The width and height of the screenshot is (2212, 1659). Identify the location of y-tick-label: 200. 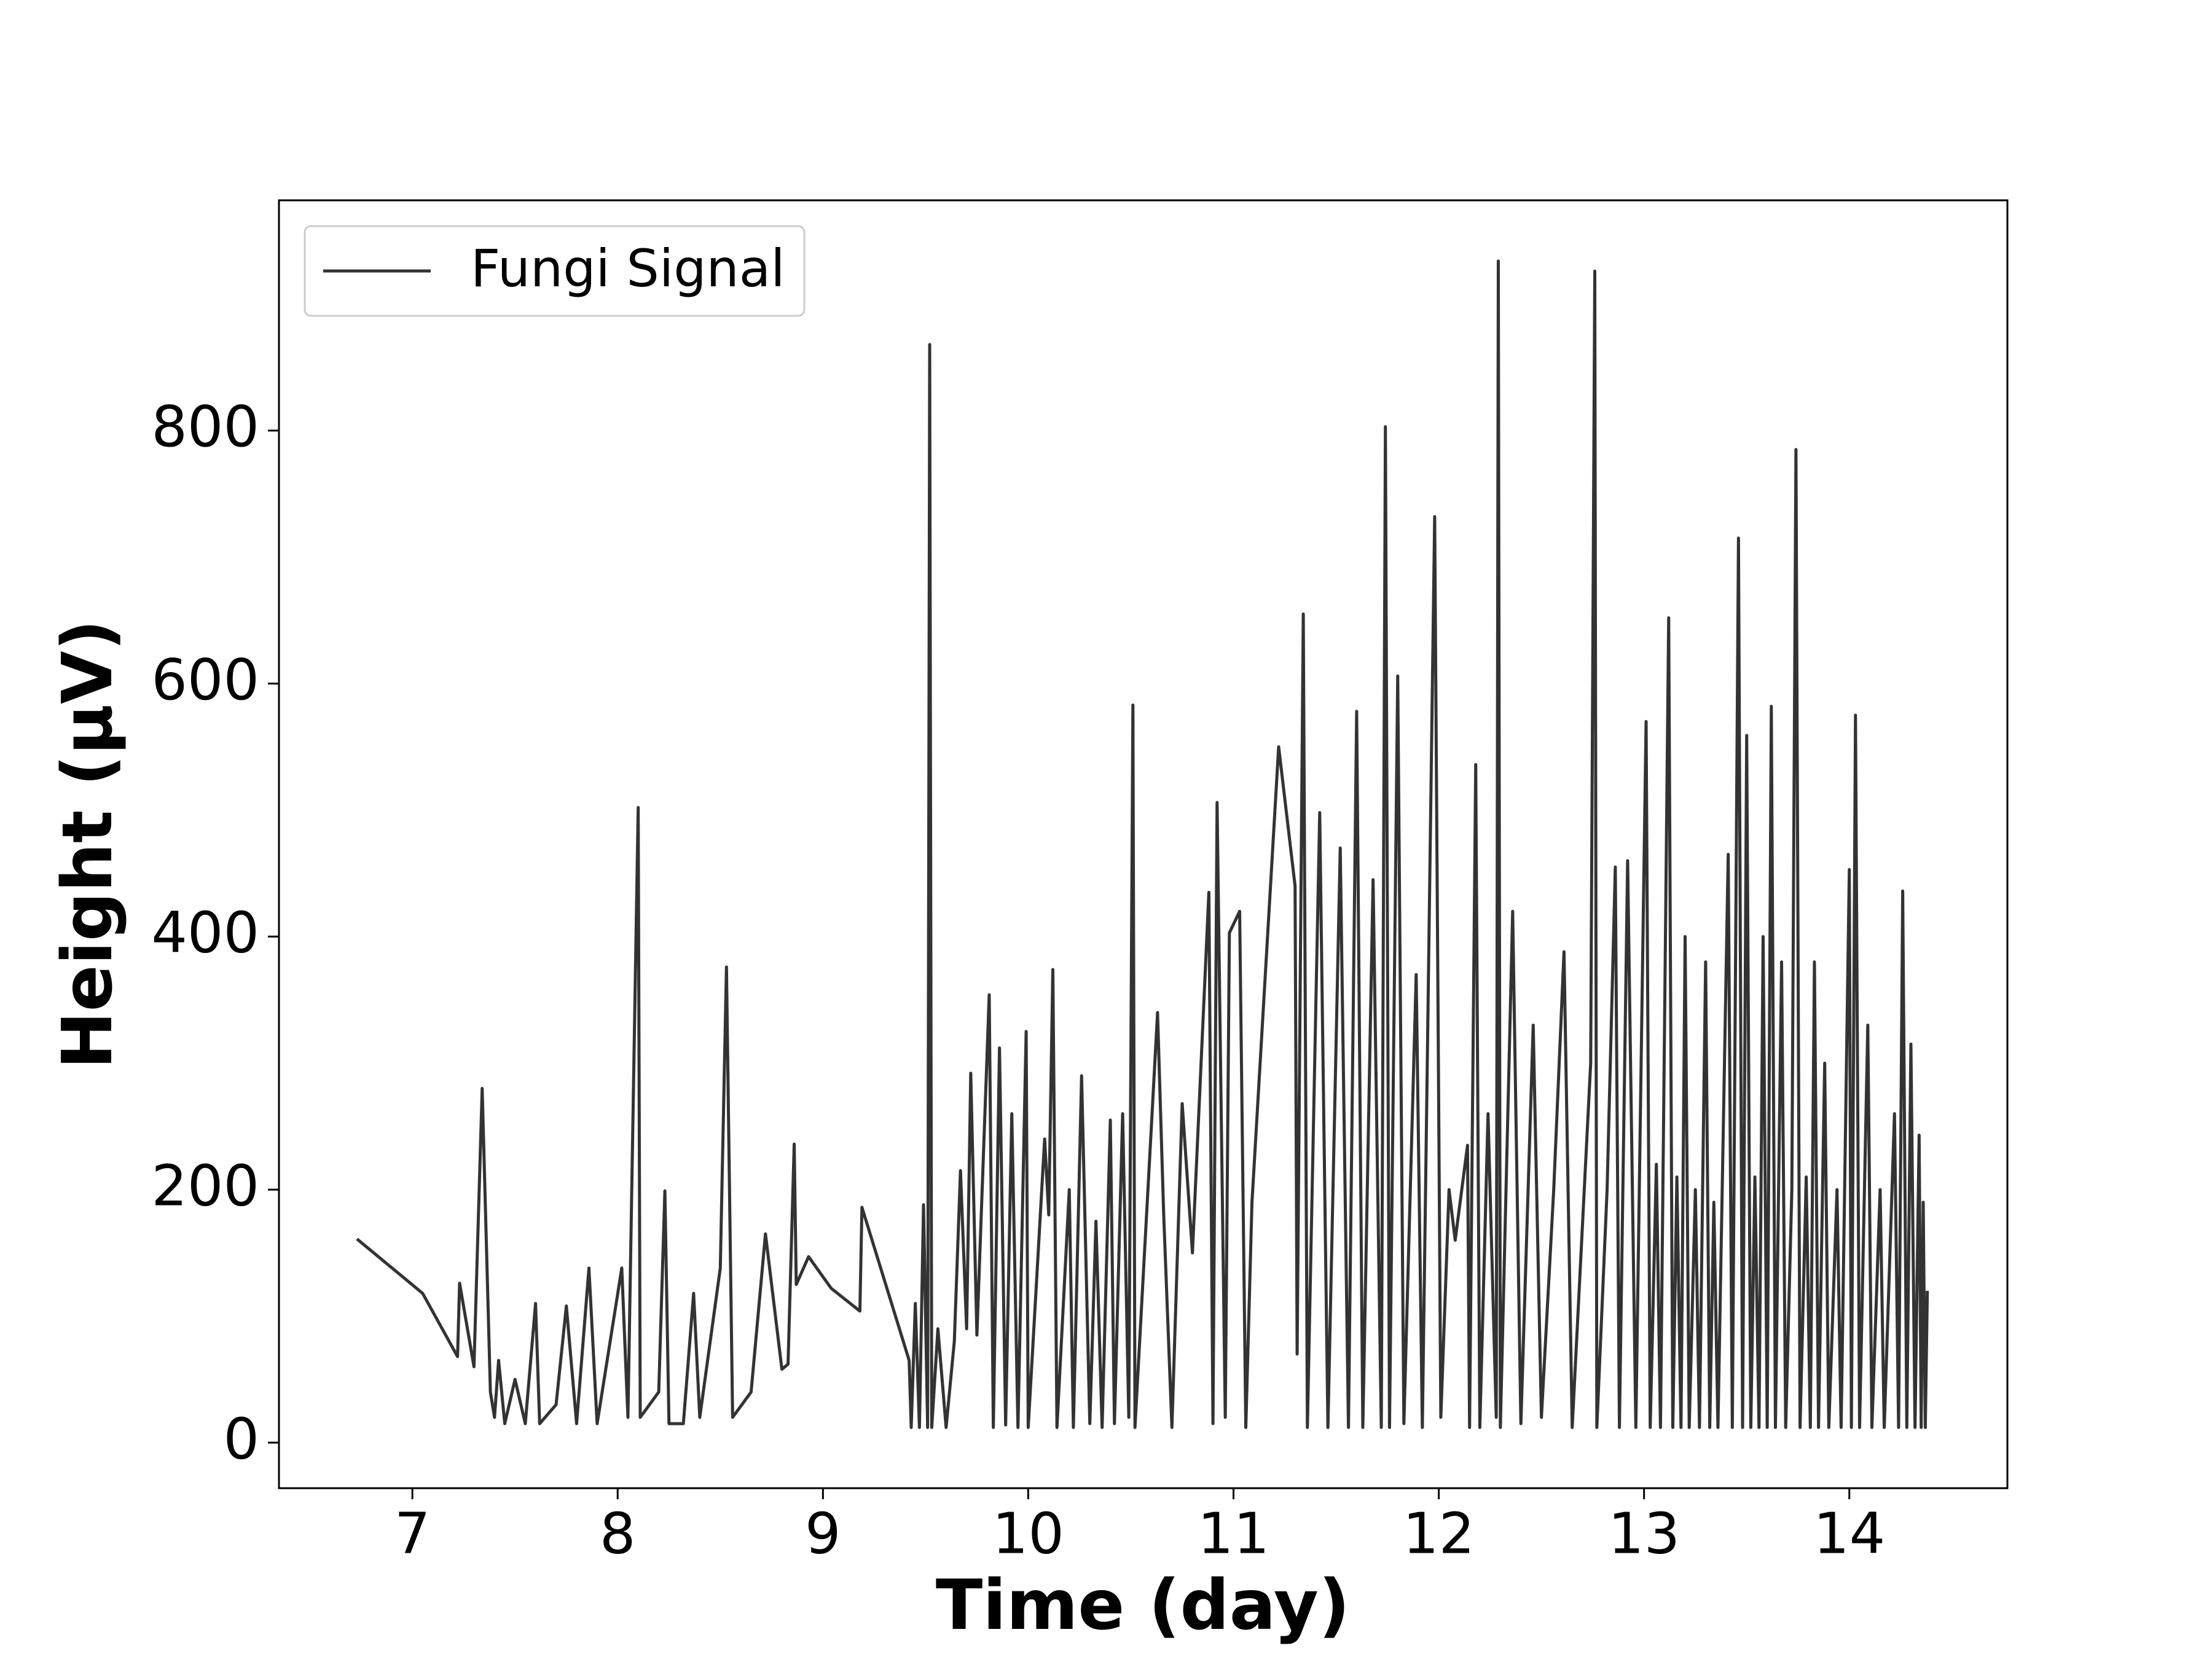
(205, 1185).